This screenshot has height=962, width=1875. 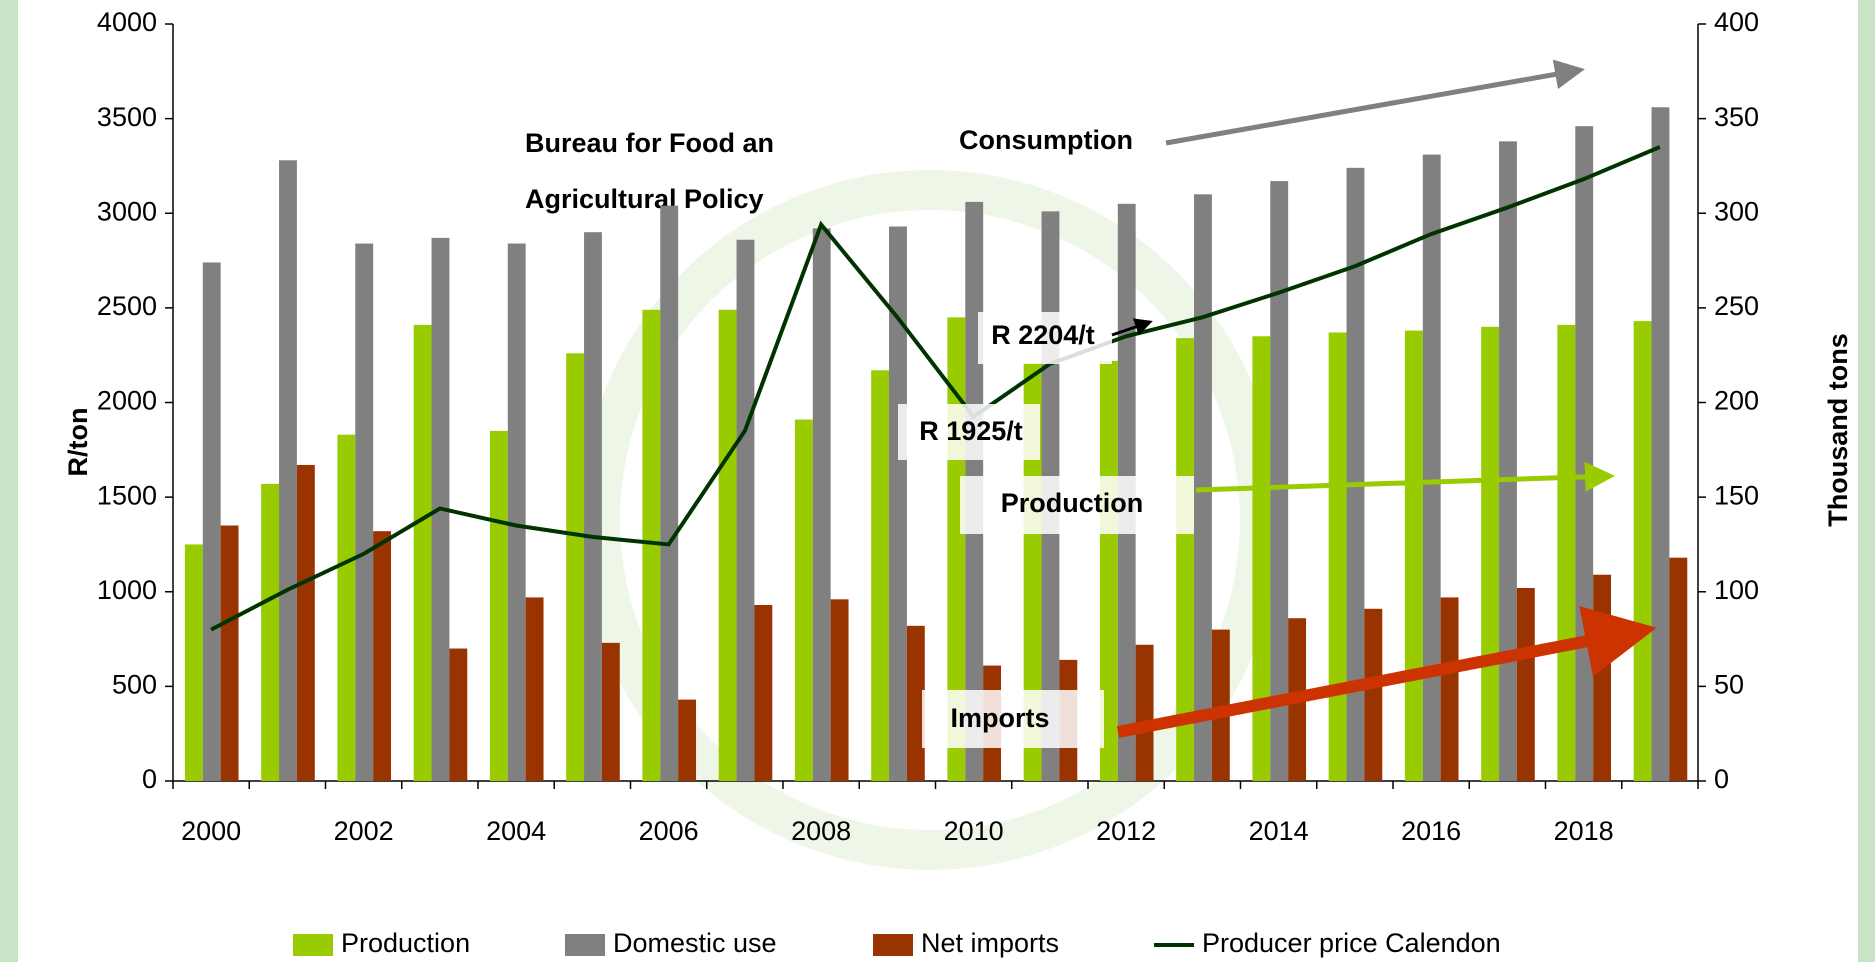 What do you see at coordinates (1736, 117) in the screenshot?
I see `y2-tick-label: 350` at bounding box center [1736, 117].